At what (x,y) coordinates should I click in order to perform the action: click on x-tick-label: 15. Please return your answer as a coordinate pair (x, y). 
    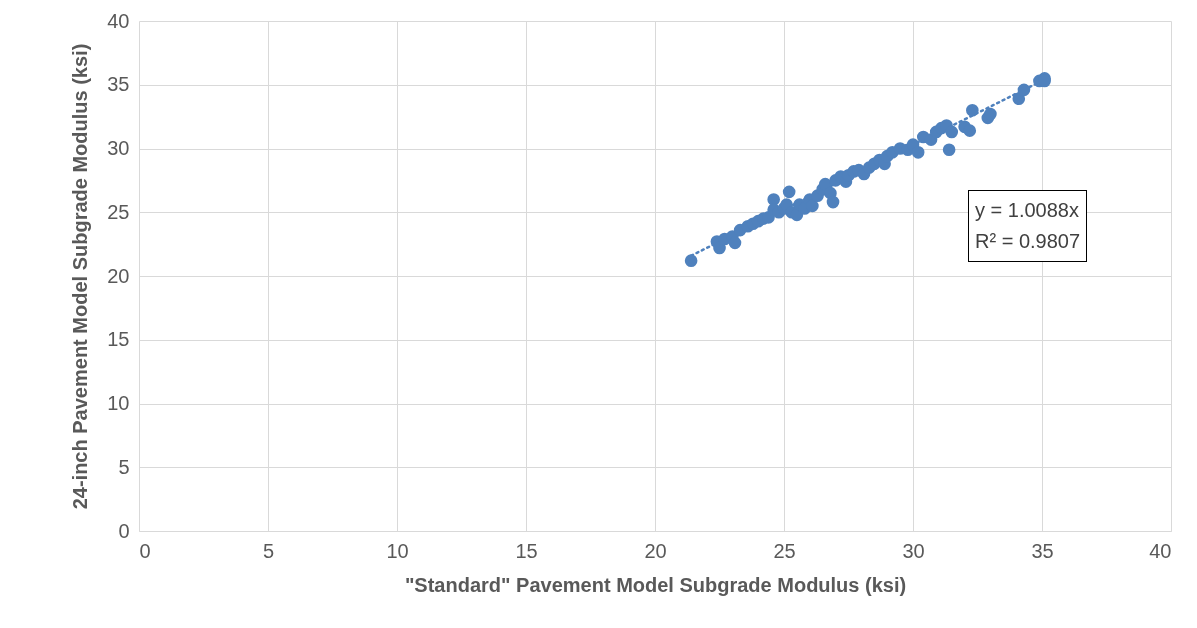
    Looking at the image, I should click on (526, 550).